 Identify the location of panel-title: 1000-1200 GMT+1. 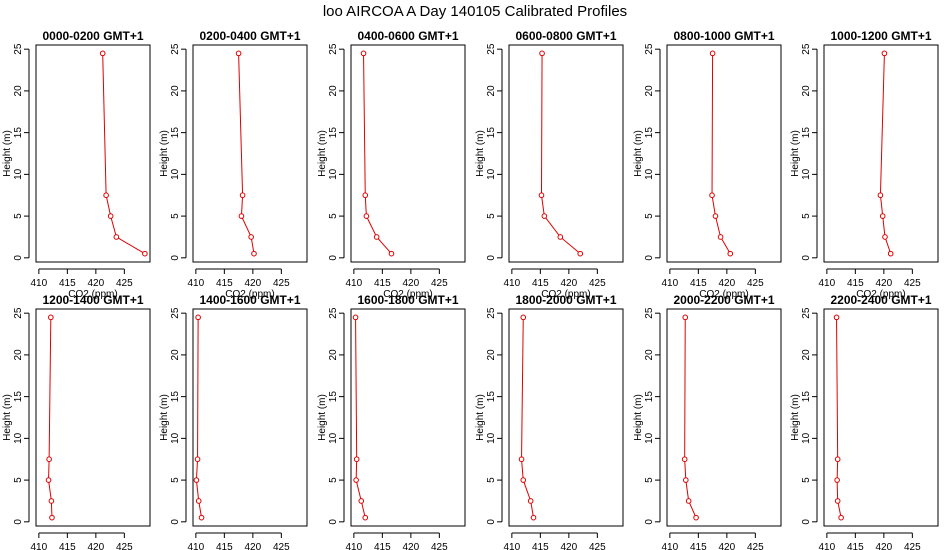
(880, 36).